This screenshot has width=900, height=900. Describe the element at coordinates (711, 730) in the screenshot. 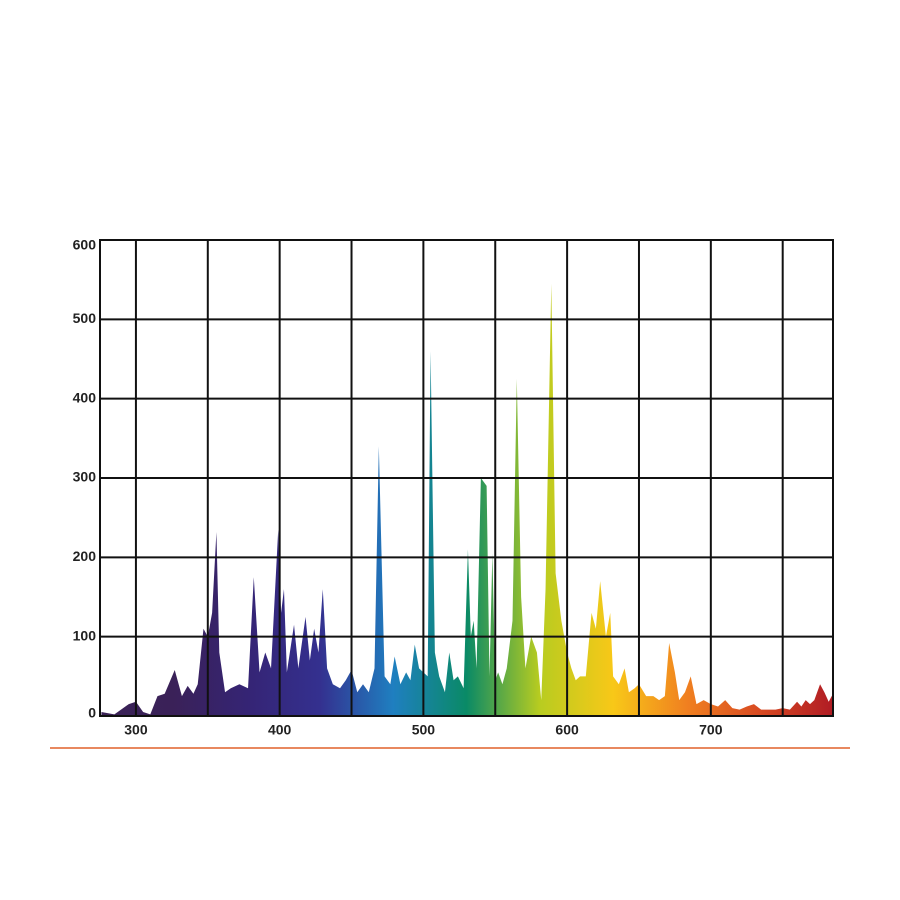

I see `x-tick-label: 700` at that location.